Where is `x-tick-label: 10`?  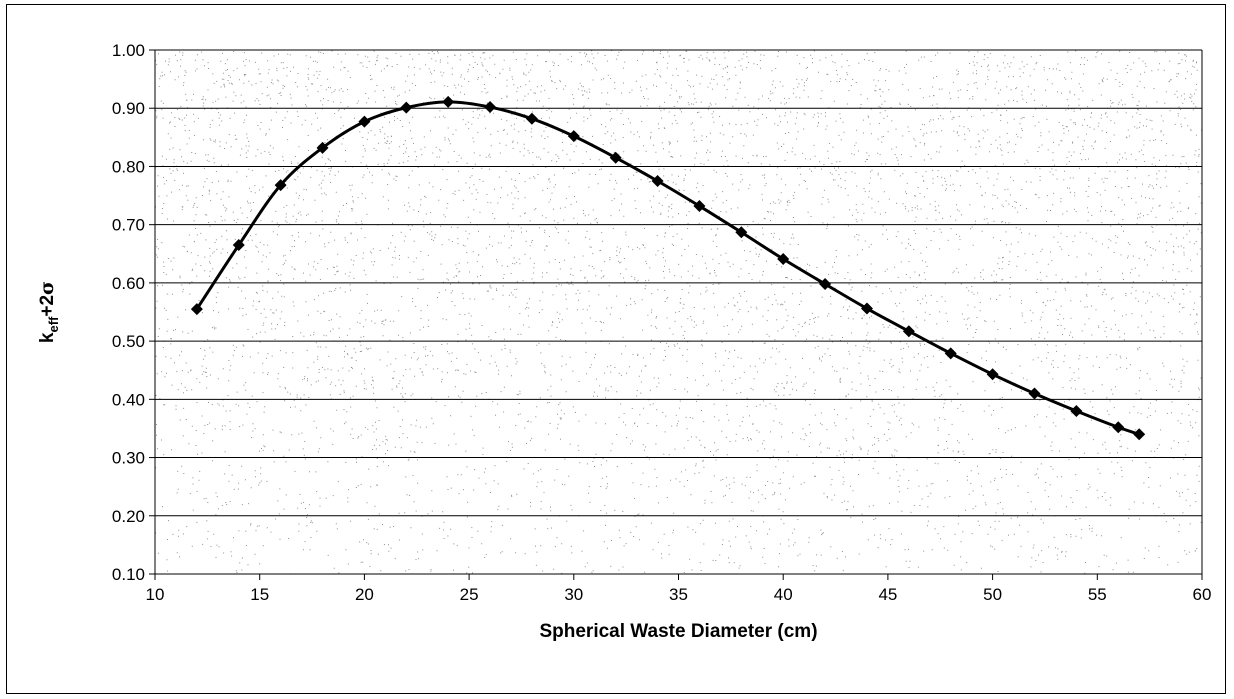
x-tick-label: 10 is located at coordinates (155, 594).